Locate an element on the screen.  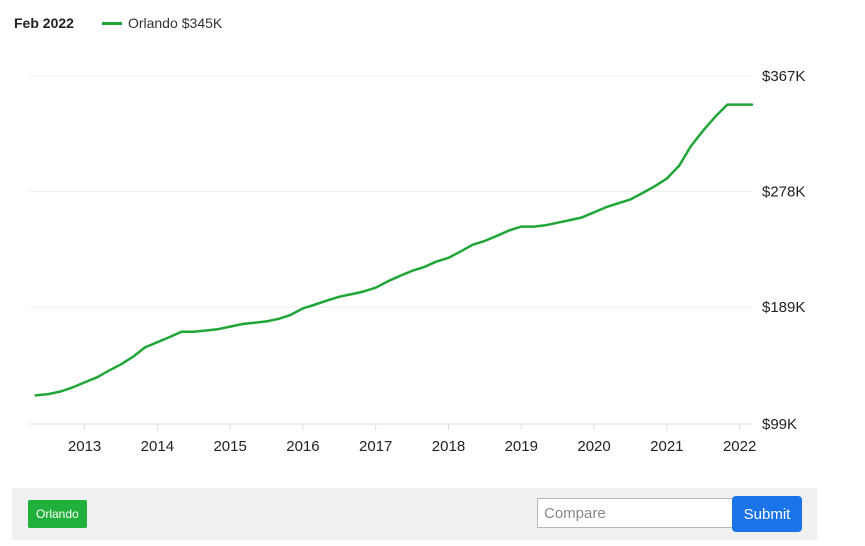
y-tick-label: $367K is located at coordinates (783, 76).